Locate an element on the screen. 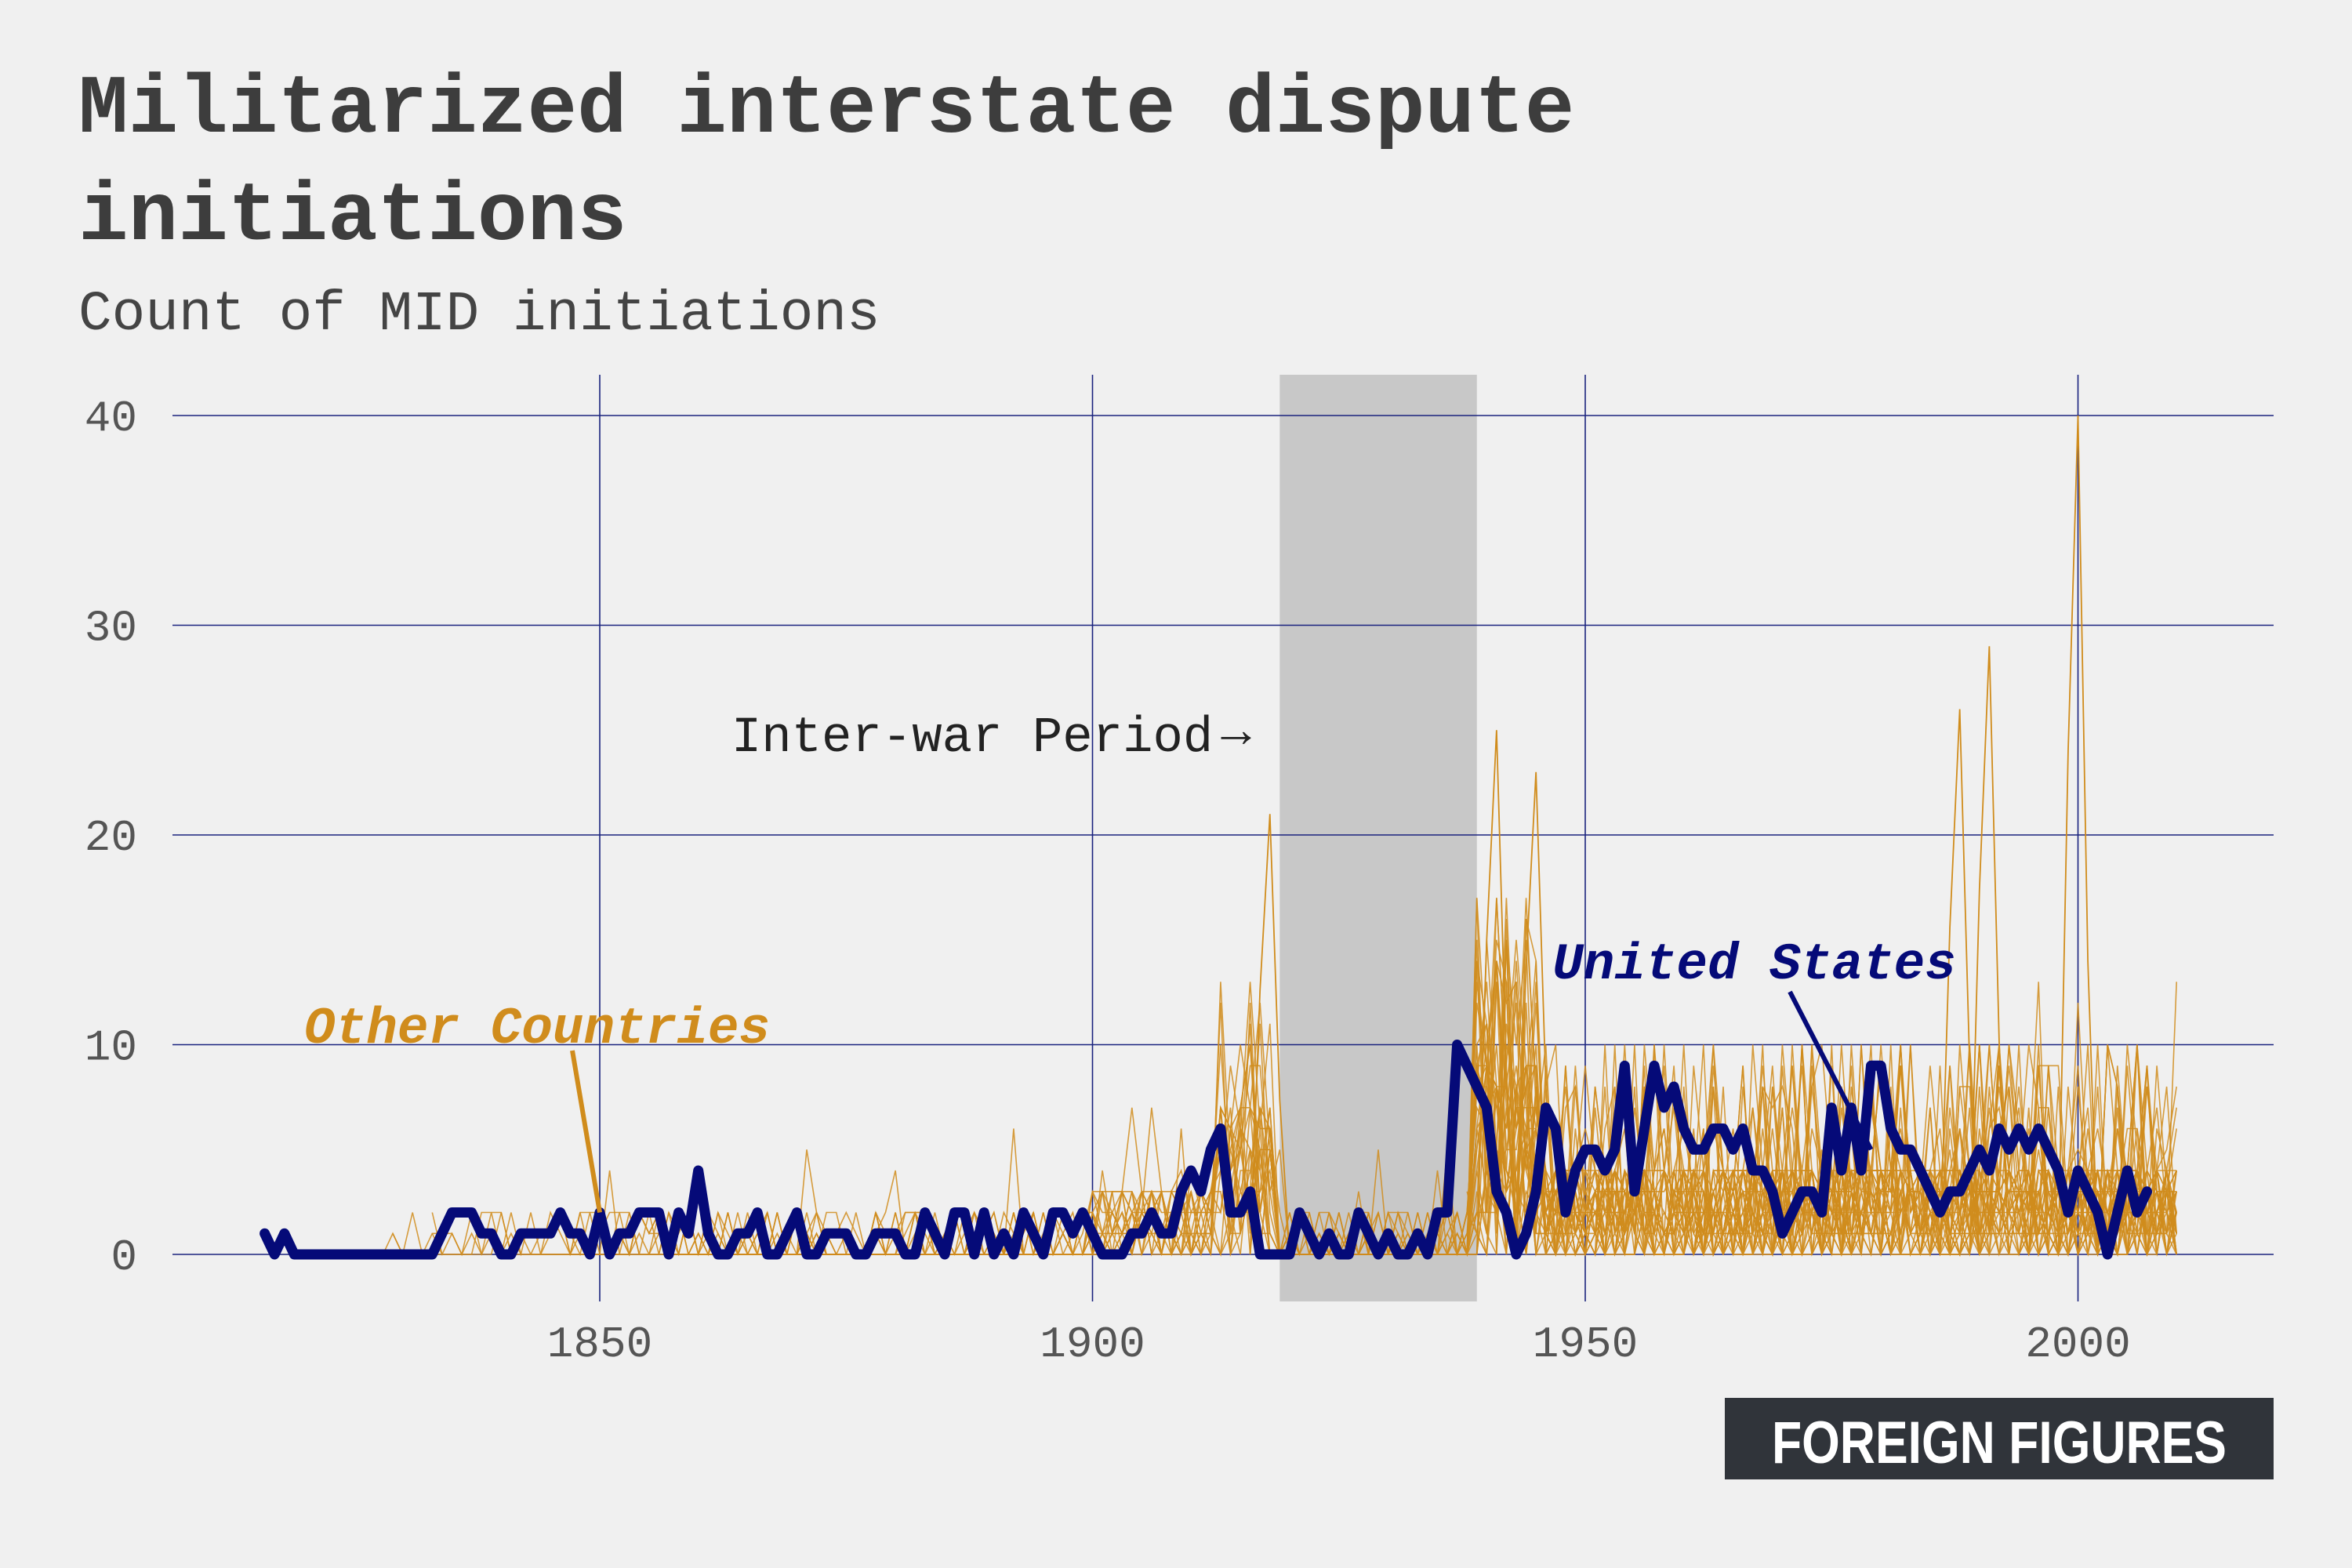  x-tick-label: 1950 is located at coordinates (1585, 1344).